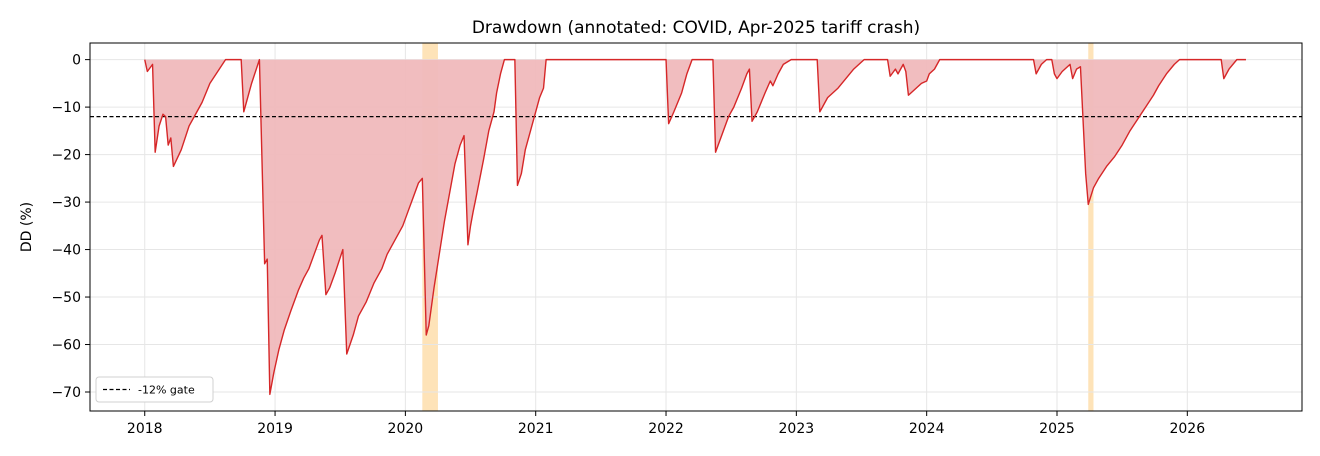  I want to click on y-tick-label: −30, so click(66, 203).